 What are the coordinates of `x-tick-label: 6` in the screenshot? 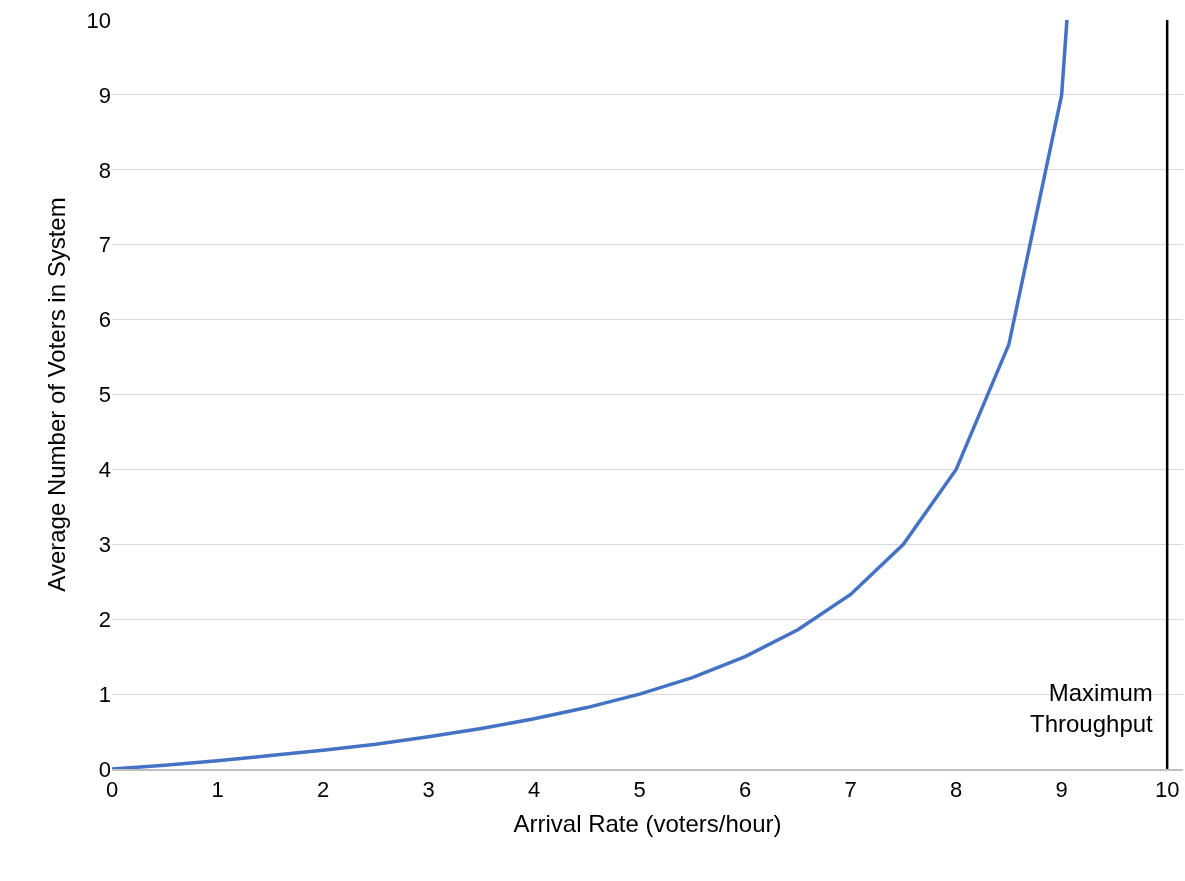 It's located at (745, 790).